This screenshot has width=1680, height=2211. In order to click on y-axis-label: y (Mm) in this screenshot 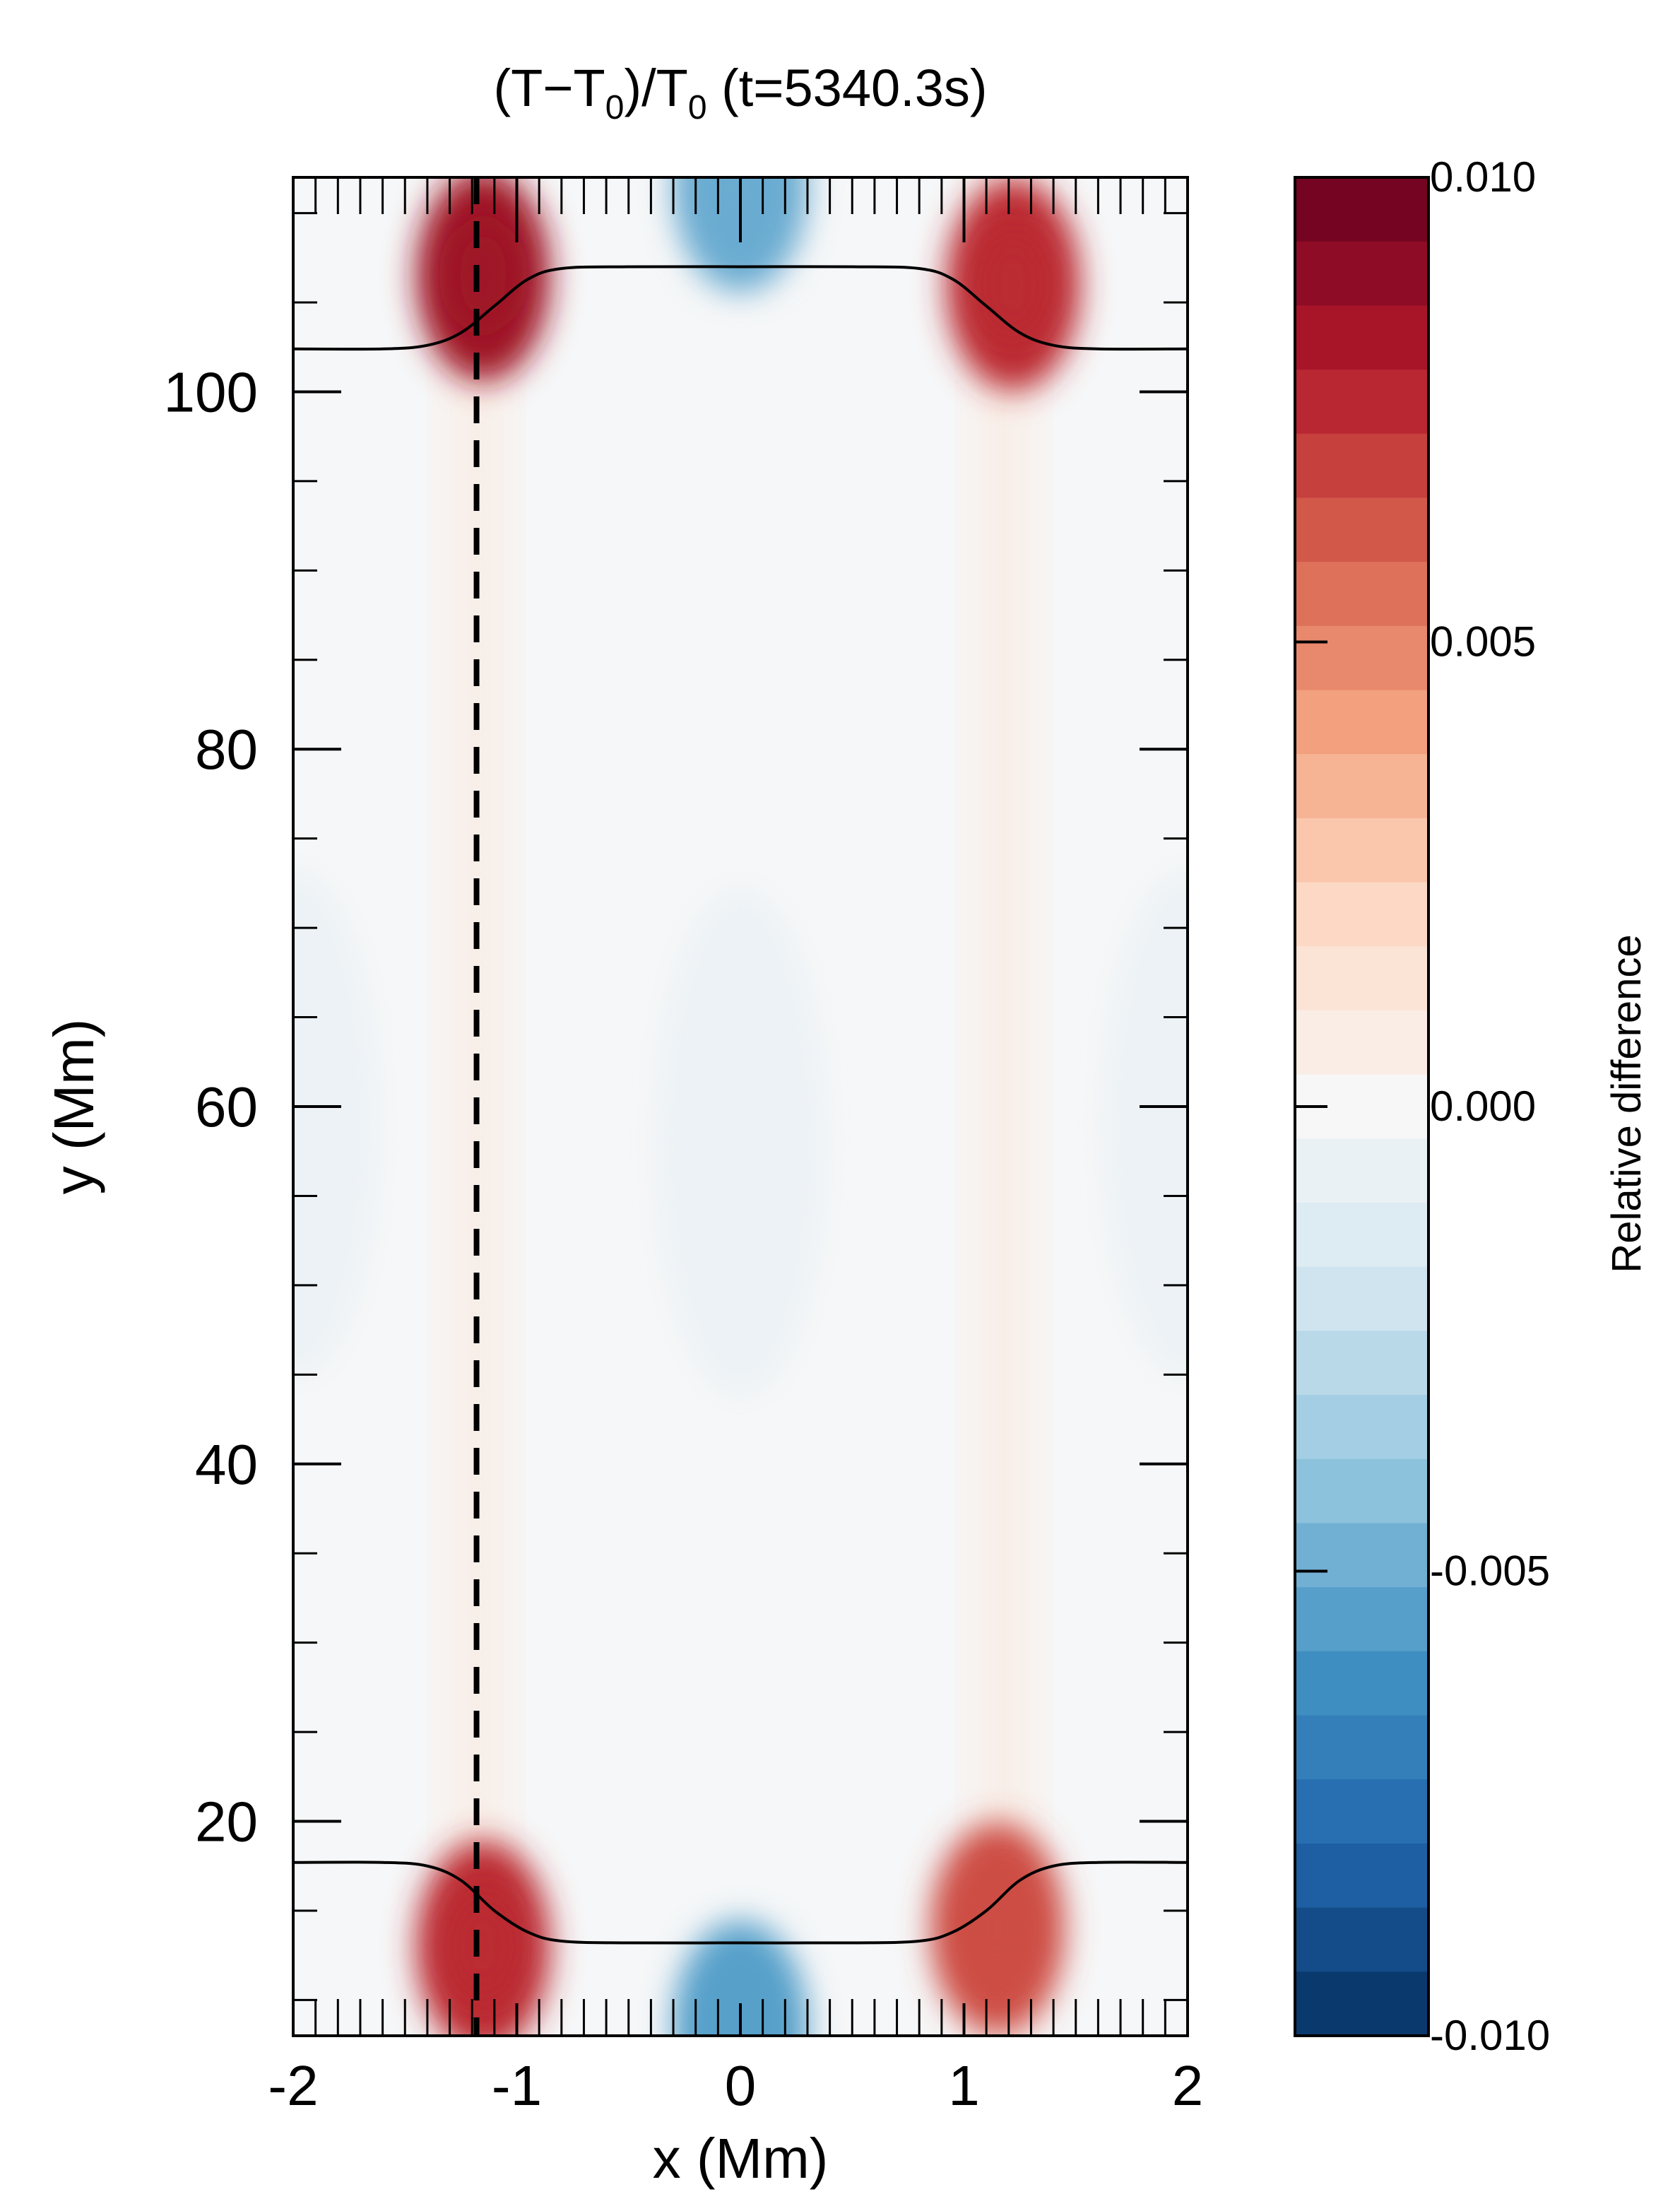, I will do `click(73, 1107)`.